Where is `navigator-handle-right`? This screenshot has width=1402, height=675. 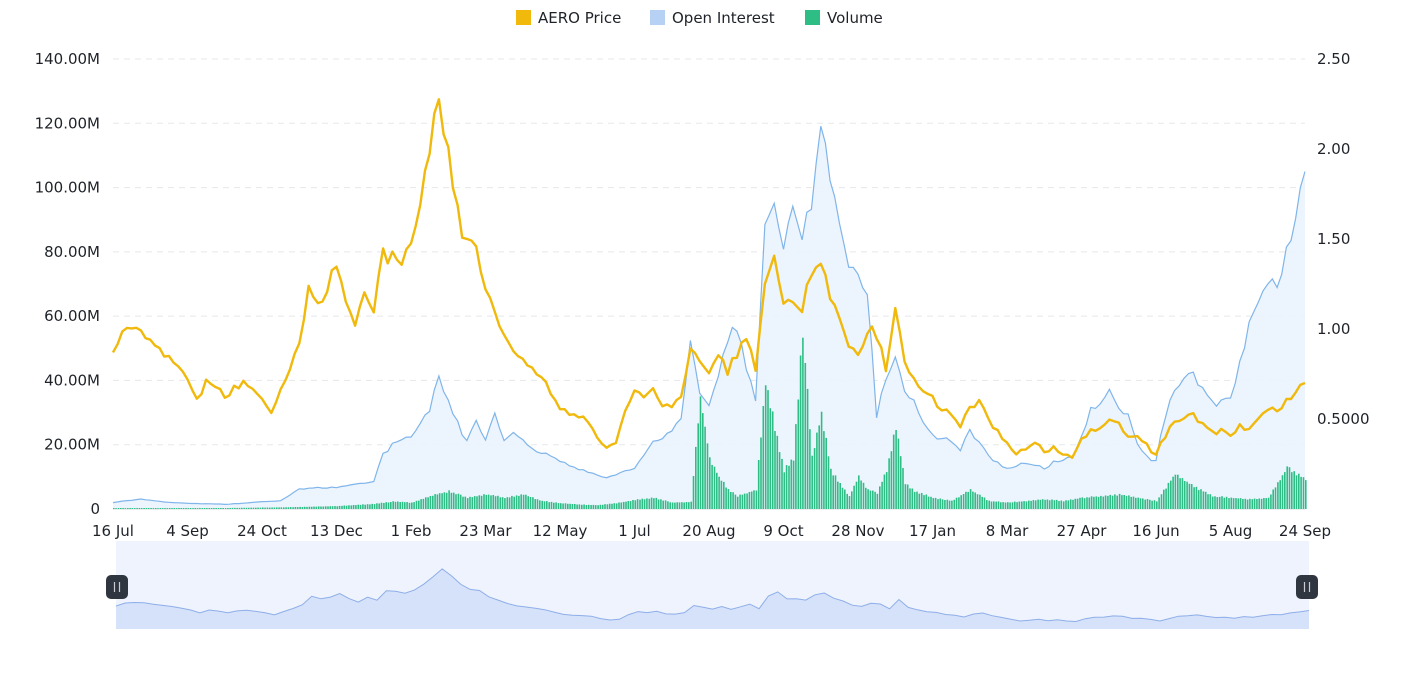
navigator-handle-right is located at coordinates (1307, 587).